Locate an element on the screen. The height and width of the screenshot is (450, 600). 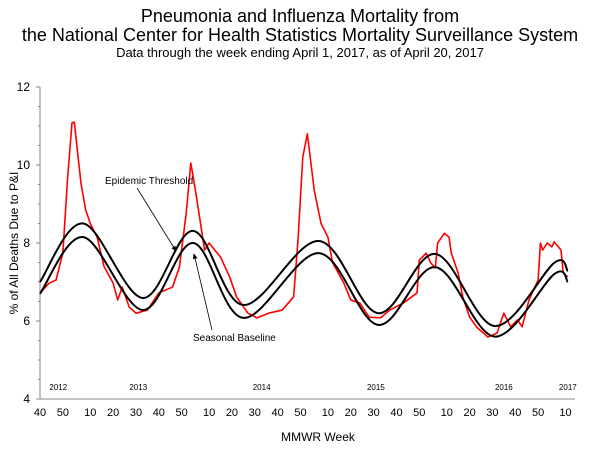
y-axis-label: % of All Deaths Due to P&I is located at coordinates (14, 243).